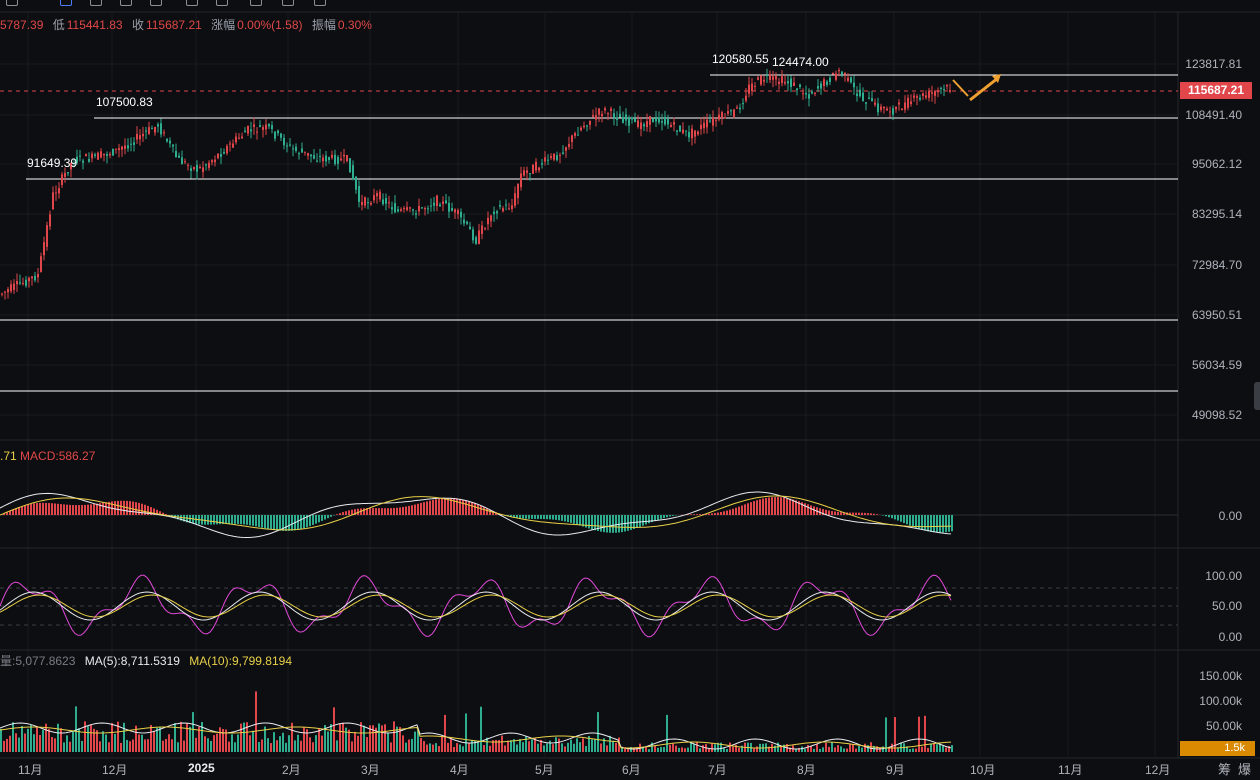 The width and height of the screenshot is (1260, 780). What do you see at coordinates (1226, 606) in the screenshot?
I see `kdj-axis-label: 50.00` at bounding box center [1226, 606].